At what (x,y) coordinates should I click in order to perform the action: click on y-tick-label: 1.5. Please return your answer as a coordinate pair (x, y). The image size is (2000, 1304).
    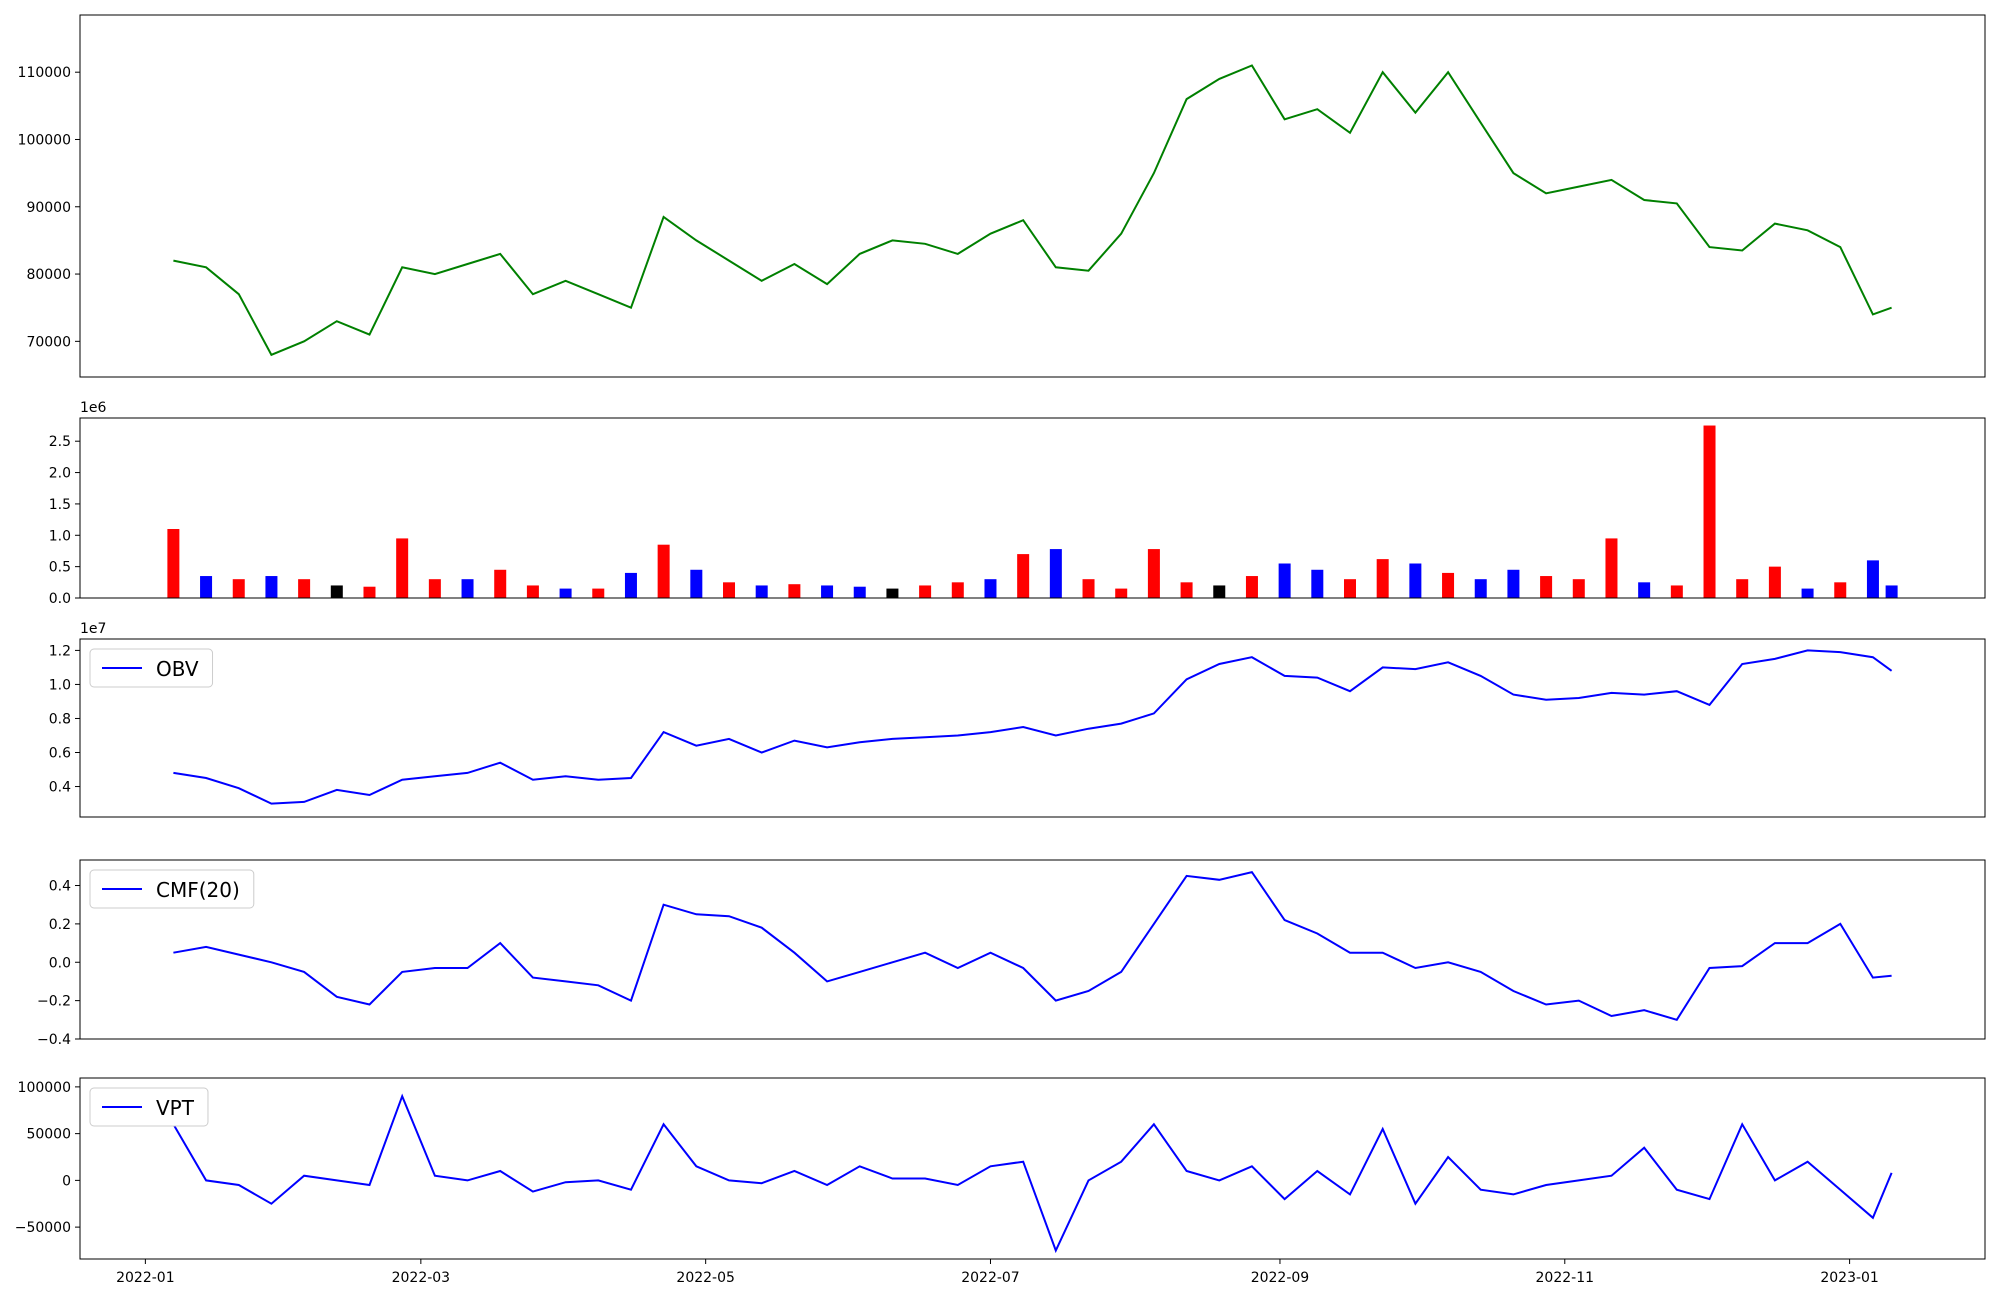
    Looking at the image, I should click on (60, 505).